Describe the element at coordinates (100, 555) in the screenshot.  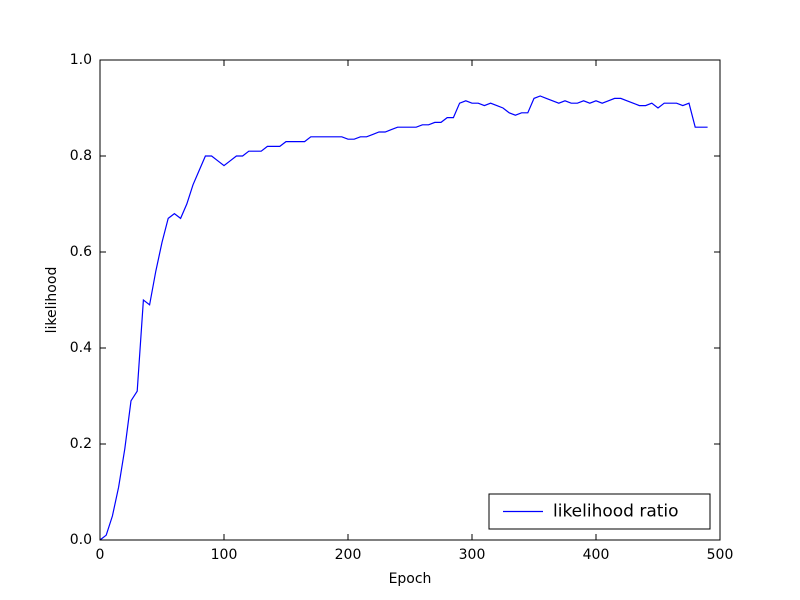
I see `x-tick-label: 0` at that location.